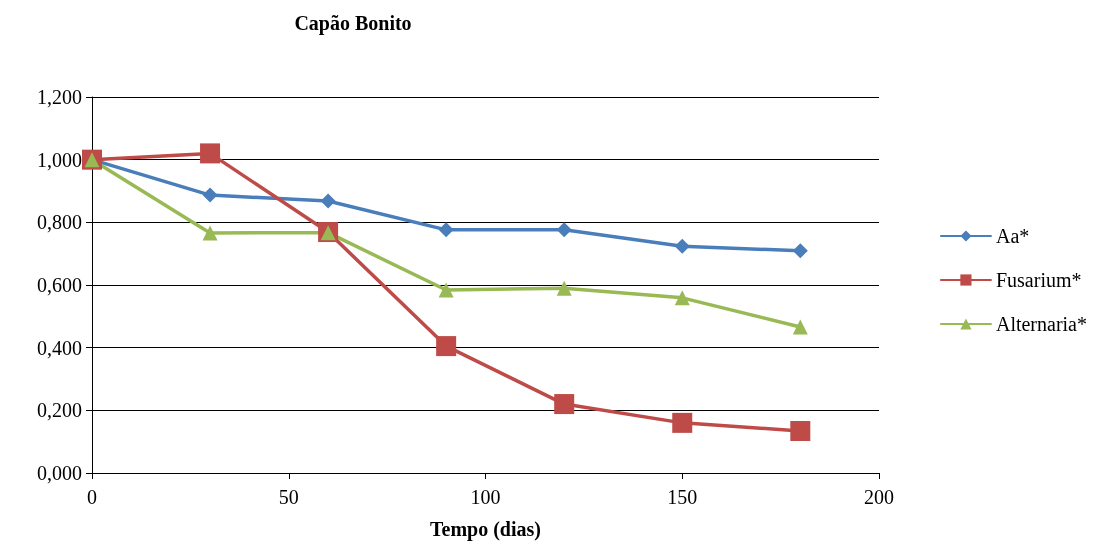  I want to click on y-tick-label: 1,000, so click(59, 159).